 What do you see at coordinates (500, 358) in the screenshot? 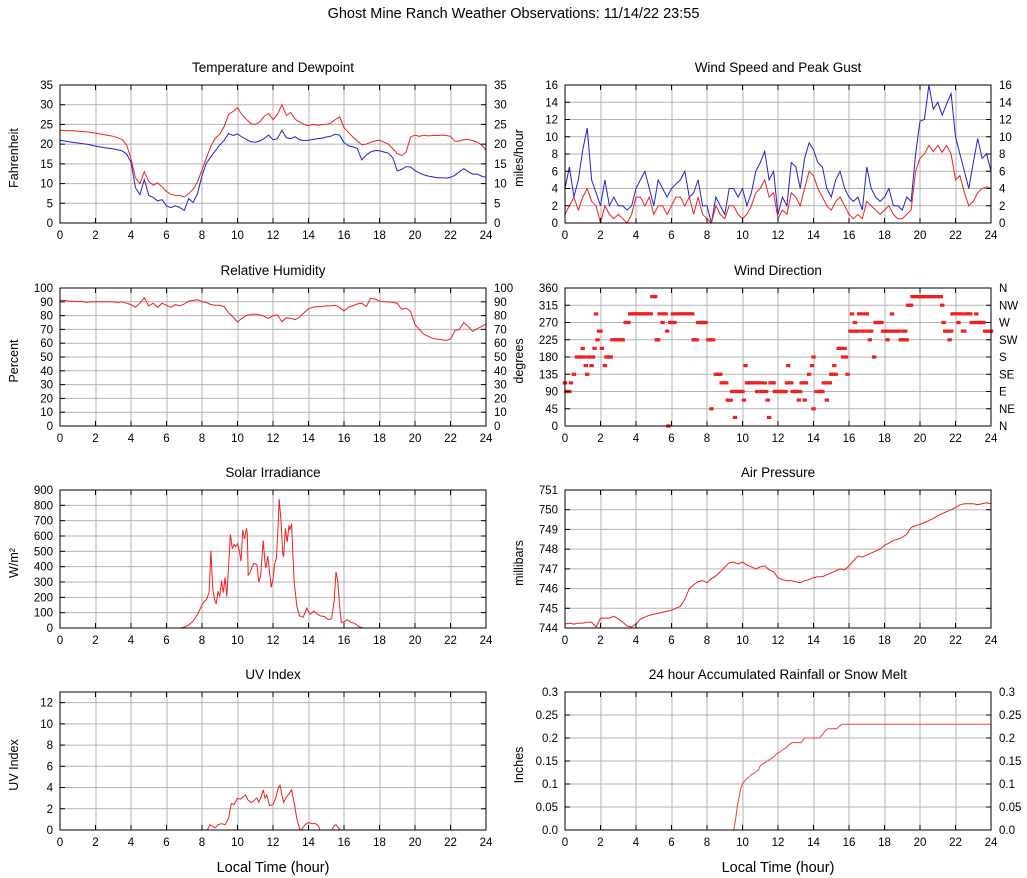
I see `svg-text: 50` at bounding box center [500, 358].